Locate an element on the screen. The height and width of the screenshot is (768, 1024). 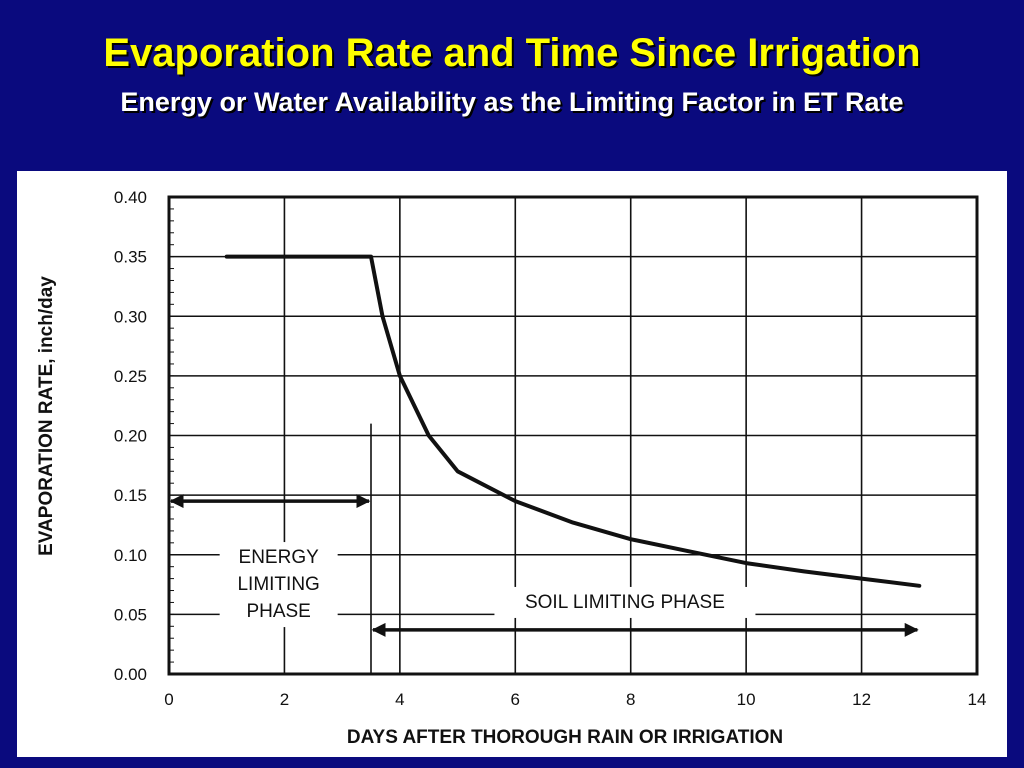
x-tick-label: 6 is located at coordinates (515, 699).